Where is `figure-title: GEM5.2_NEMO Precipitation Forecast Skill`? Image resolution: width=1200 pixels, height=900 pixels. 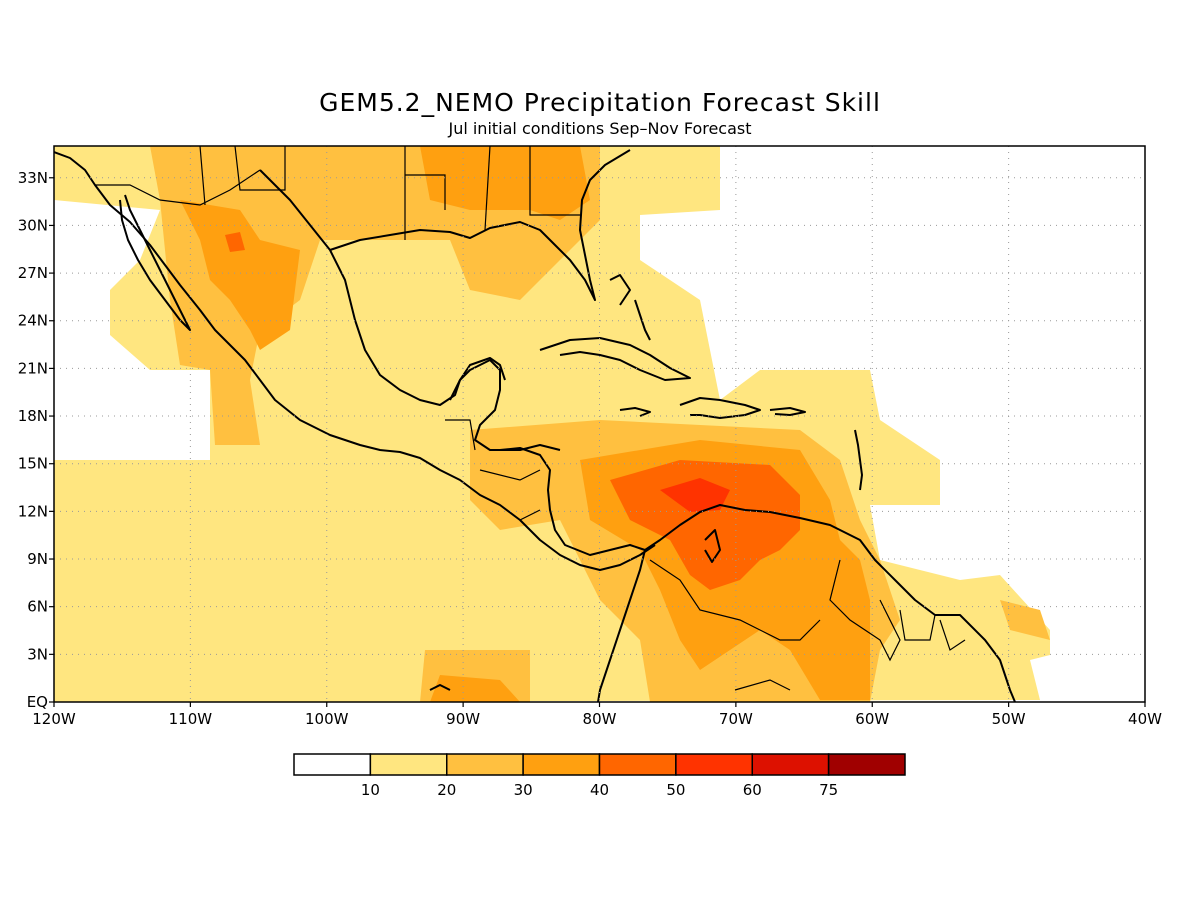 figure-title: GEM5.2_NEMO Precipitation Forecast Skill is located at coordinates (600, 102).